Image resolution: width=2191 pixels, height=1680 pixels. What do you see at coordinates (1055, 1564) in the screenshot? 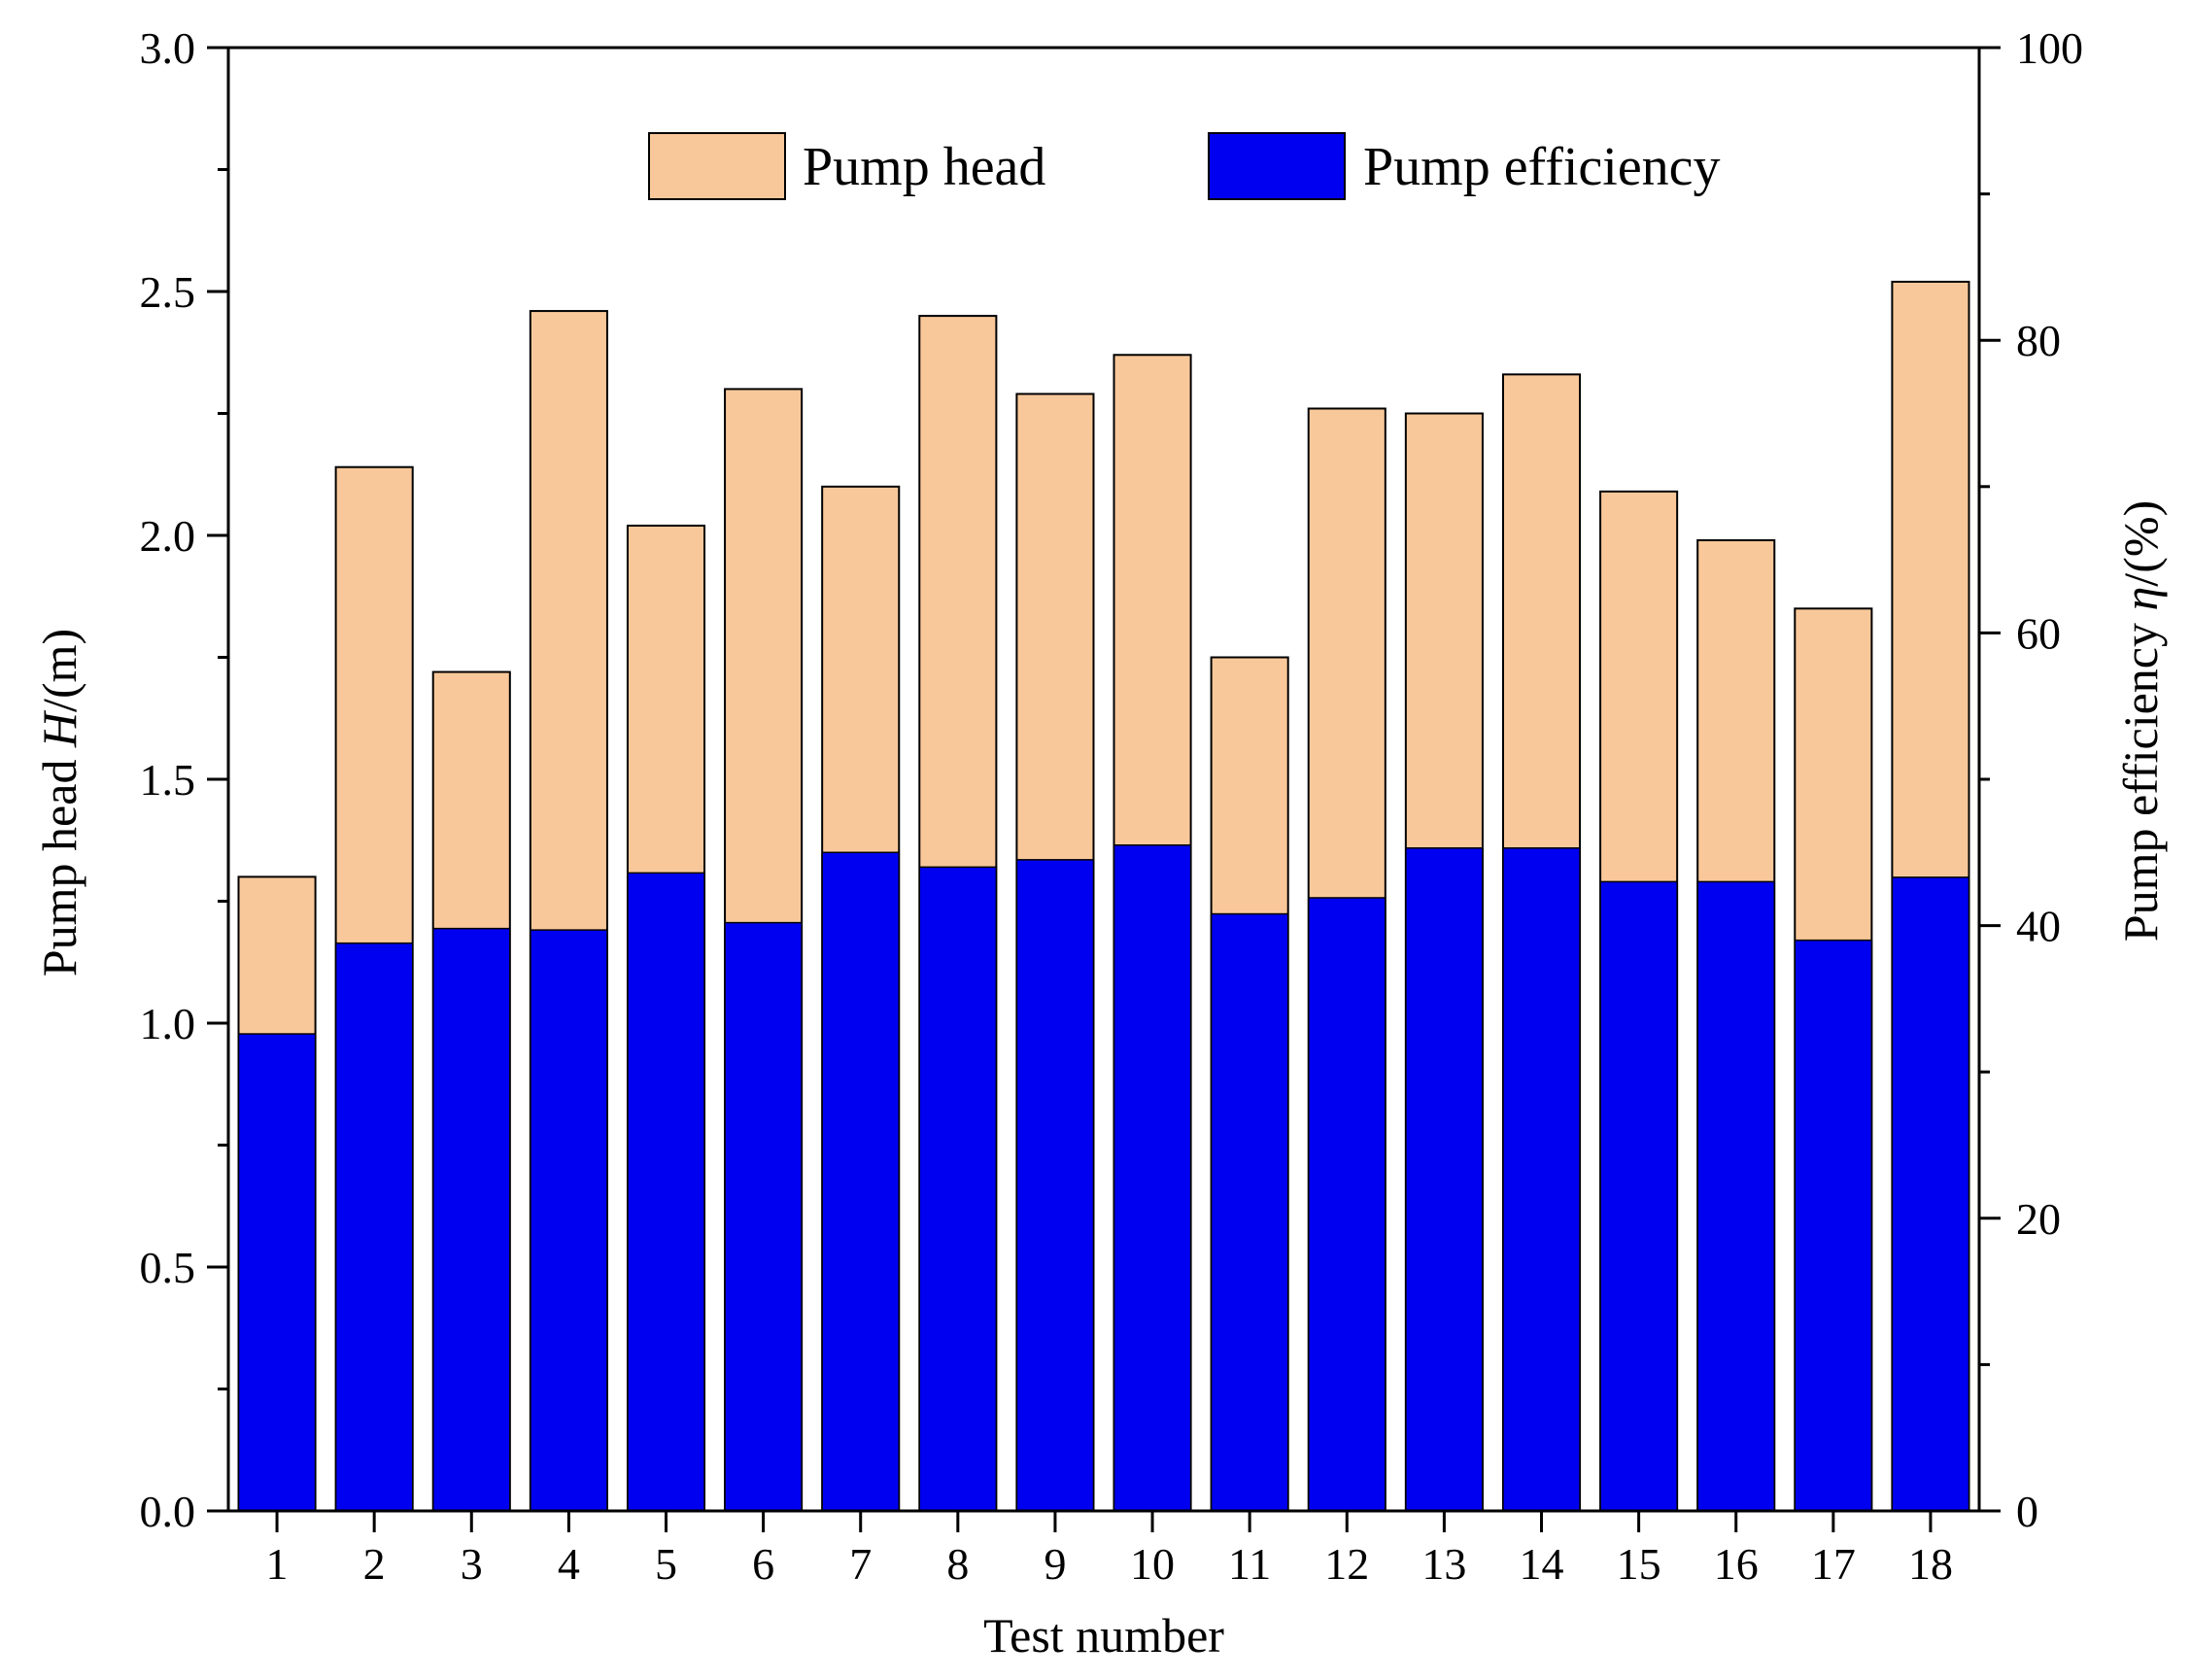
I see `x-tick-label-9: 9` at bounding box center [1055, 1564].